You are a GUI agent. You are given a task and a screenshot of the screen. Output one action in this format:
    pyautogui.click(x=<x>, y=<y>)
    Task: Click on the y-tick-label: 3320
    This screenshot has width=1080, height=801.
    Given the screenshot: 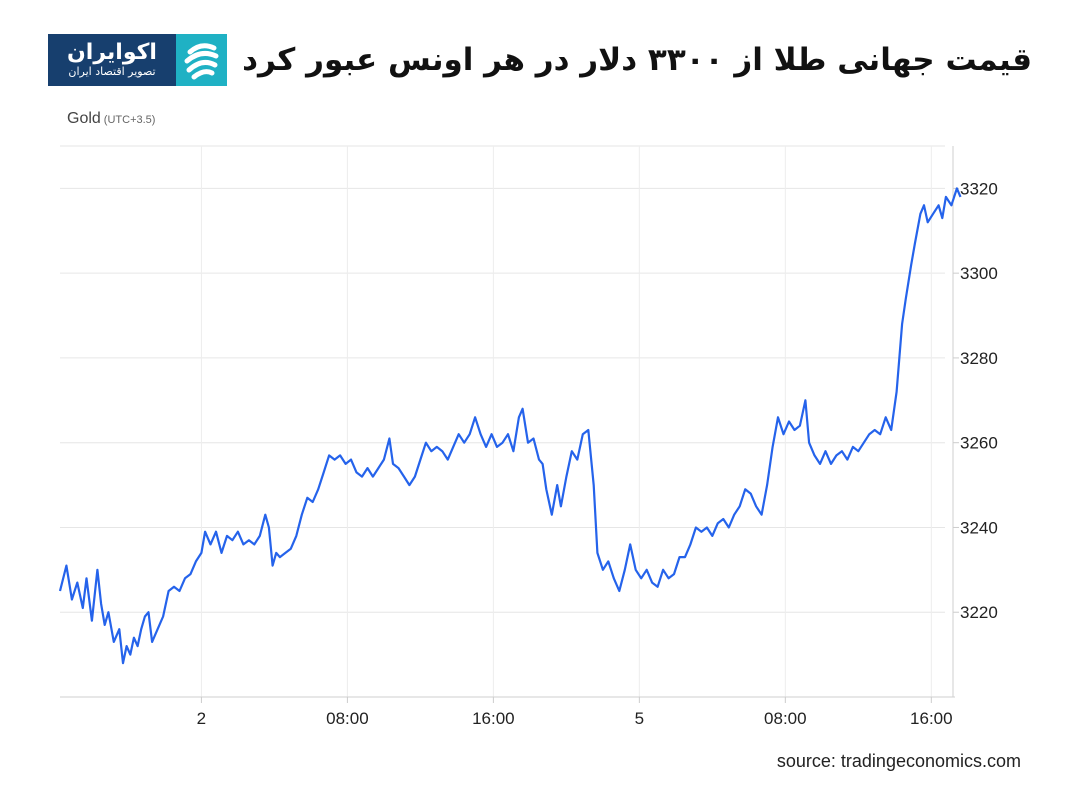 What is the action you would take?
    pyautogui.click(x=979, y=188)
    